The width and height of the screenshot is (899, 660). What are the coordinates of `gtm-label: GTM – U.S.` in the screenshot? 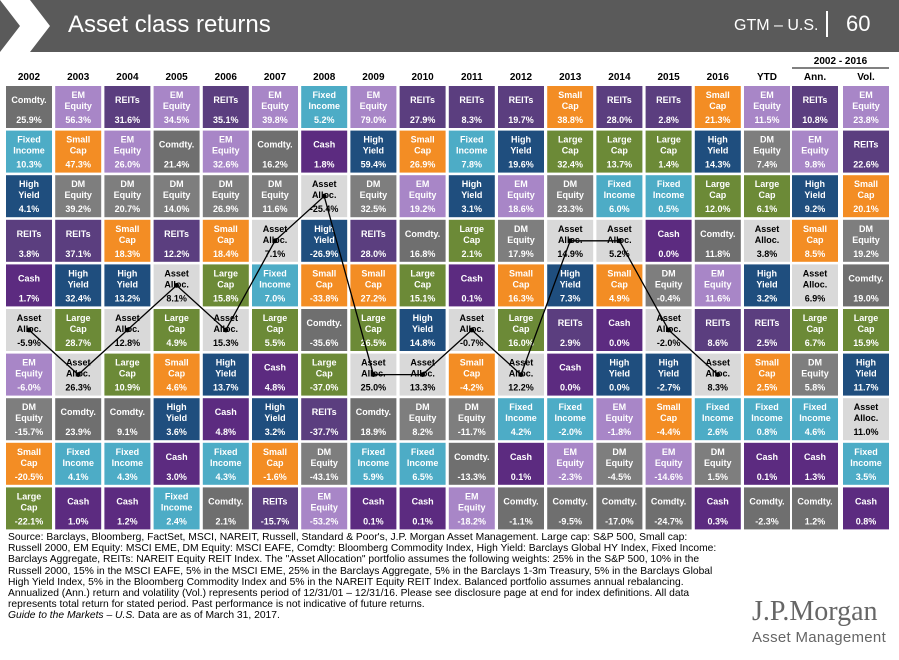 It's located at (776, 25).